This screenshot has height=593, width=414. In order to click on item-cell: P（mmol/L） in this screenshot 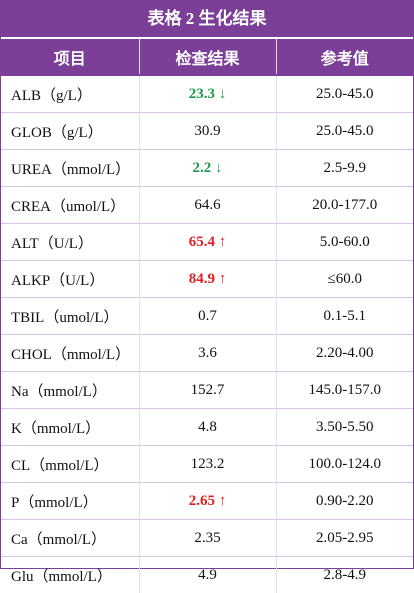, I will do `click(70, 501)`.